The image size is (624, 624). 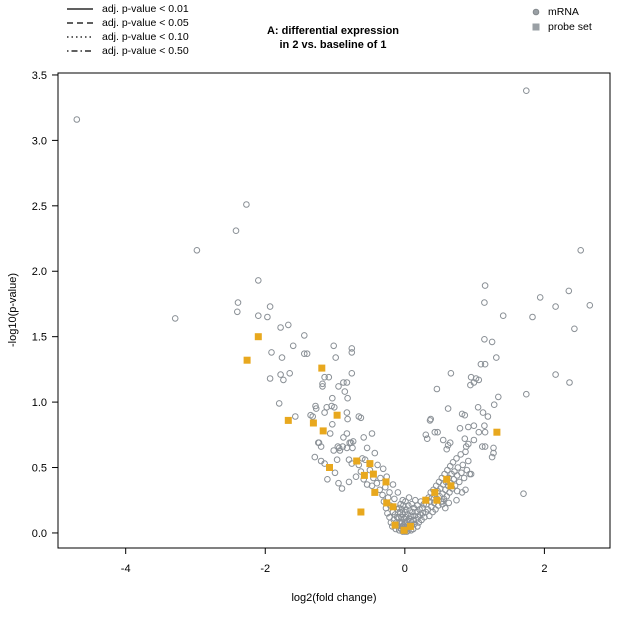 I want to click on solid-line-sample, so click(x=80, y=9).